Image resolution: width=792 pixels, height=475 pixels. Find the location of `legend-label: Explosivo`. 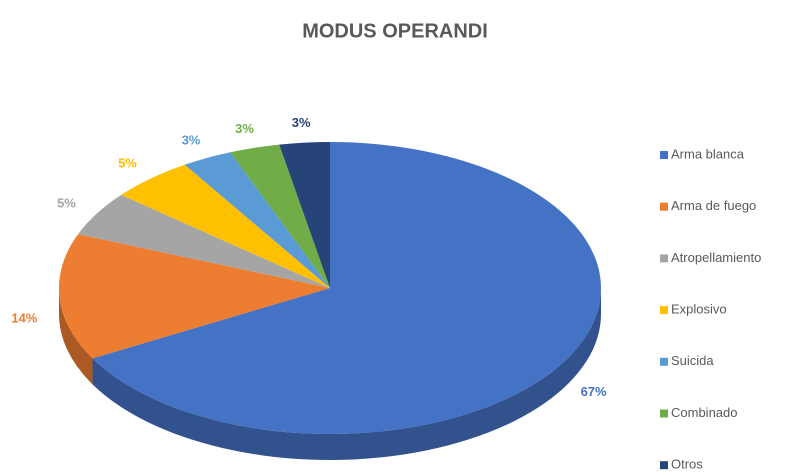

legend-label: Explosivo is located at coordinates (699, 309).